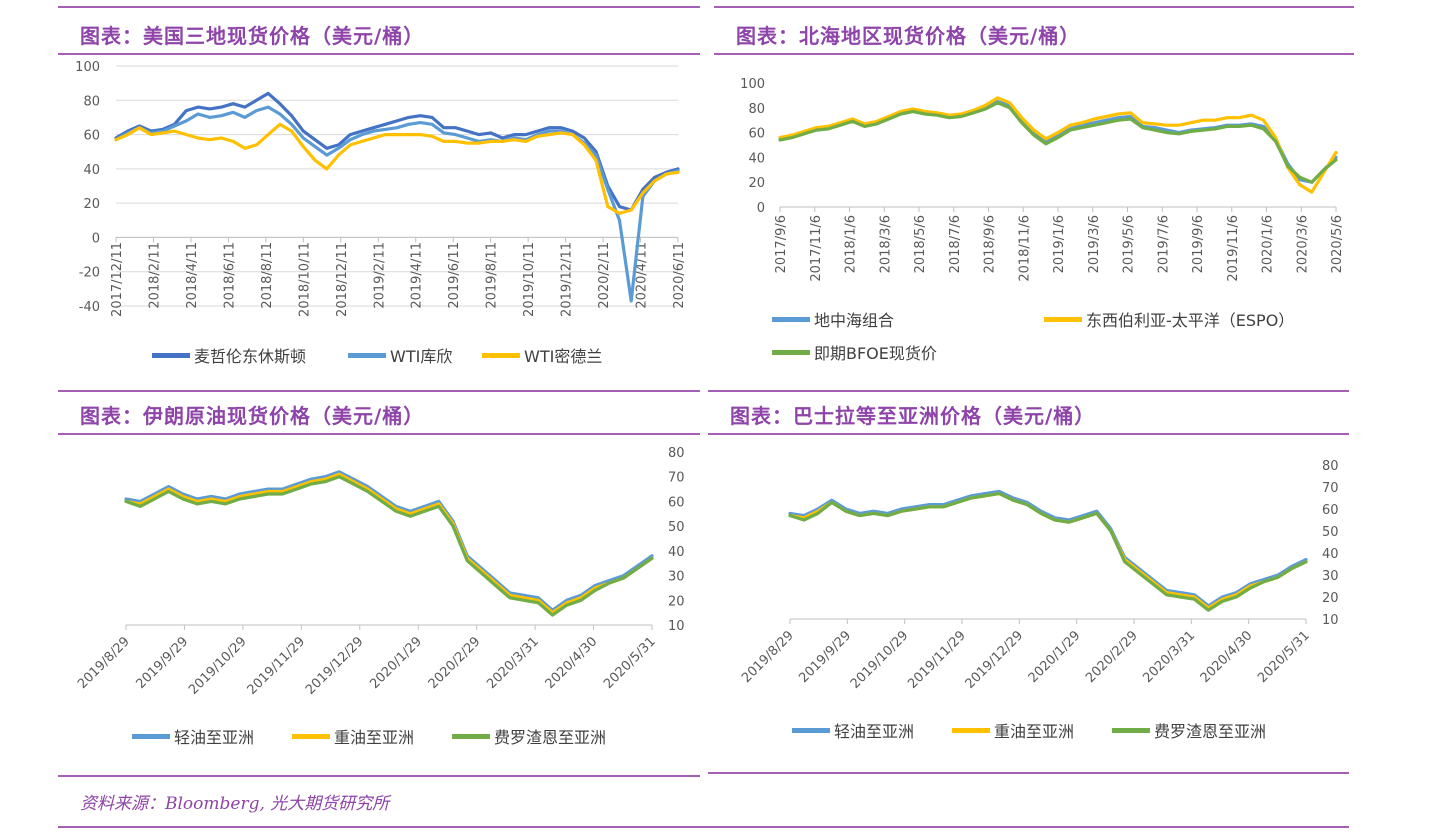 This screenshot has width=1440, height=831. I want to click on legend-item: WTI密德兰, so click(542, 355).